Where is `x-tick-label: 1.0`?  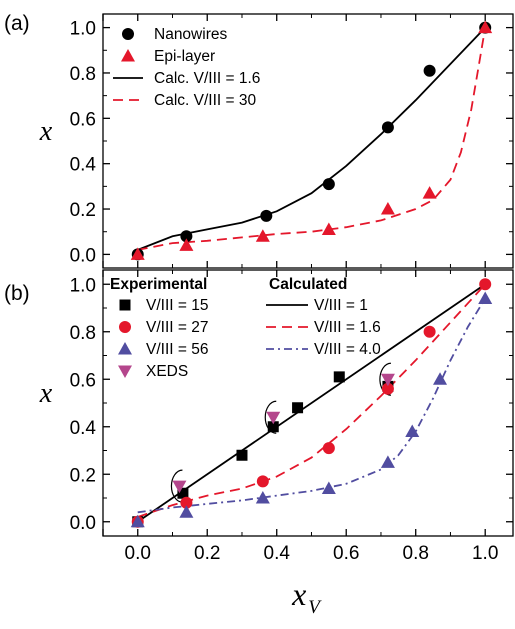
x-tick-label: 1.0 is located at coordinates (485, 553).